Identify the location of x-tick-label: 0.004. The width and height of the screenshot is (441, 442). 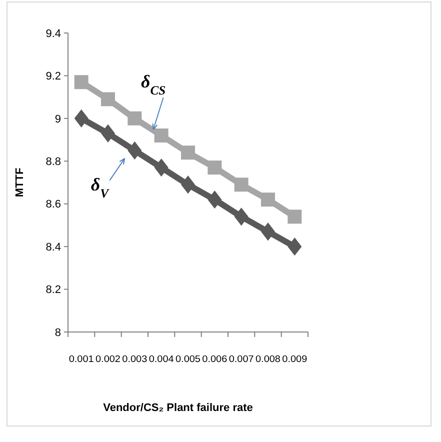
(161, 359).